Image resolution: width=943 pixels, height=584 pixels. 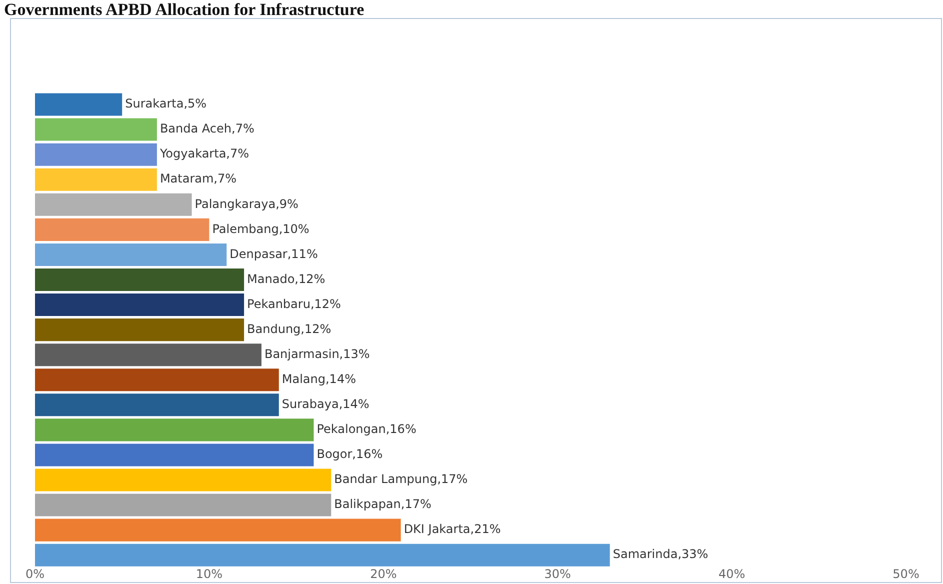 What do you see at coordinates (204, 153) in the screenshot?
I see `data-label: Yogyakarta,7%` at bounding box center [204, 153].